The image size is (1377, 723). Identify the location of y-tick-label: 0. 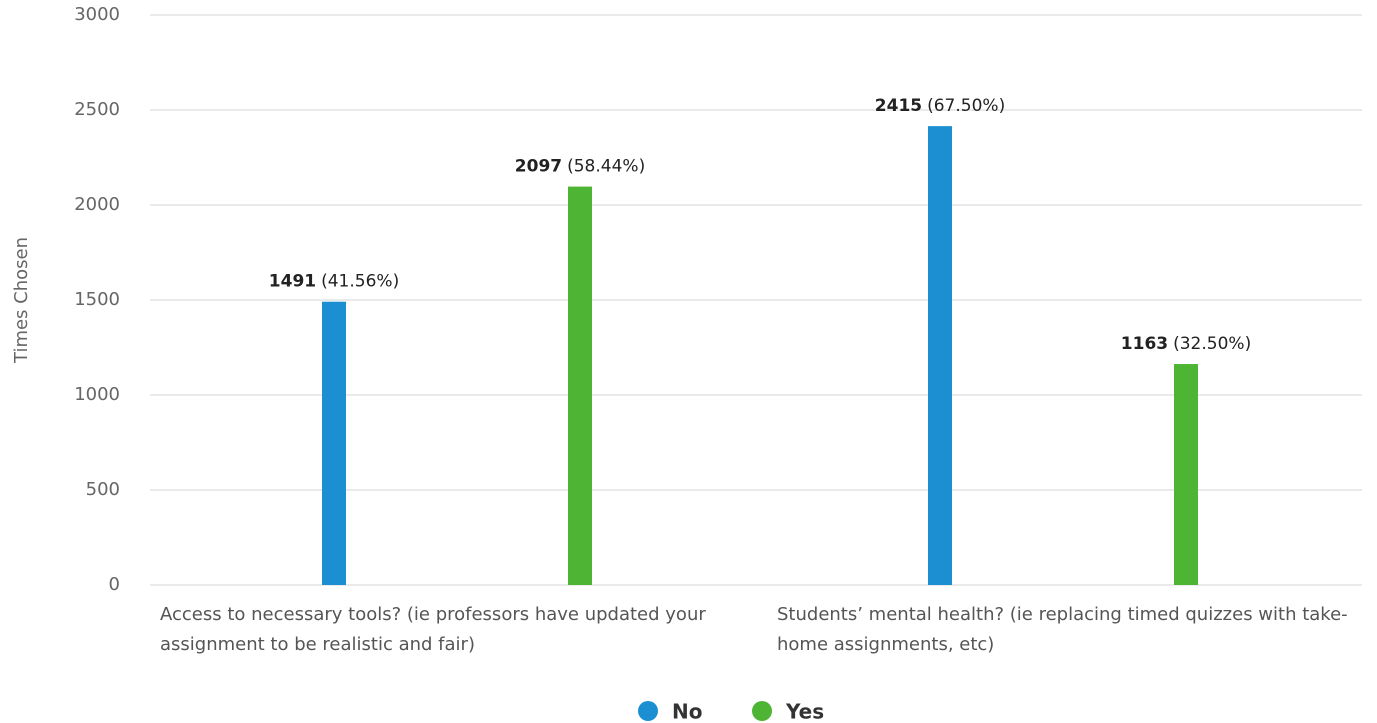
(114, 584).